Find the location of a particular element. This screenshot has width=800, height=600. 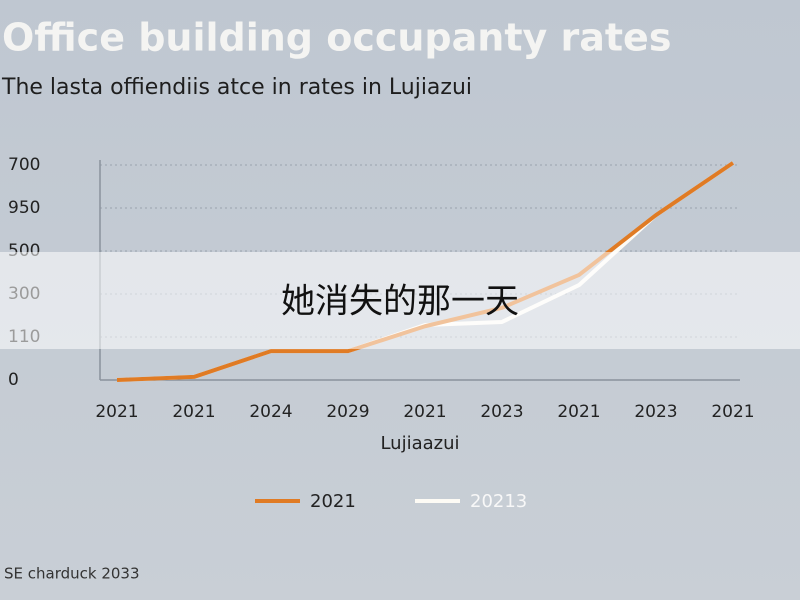

source-note: SE charduck 2033 is located at coordinates (72, 574).